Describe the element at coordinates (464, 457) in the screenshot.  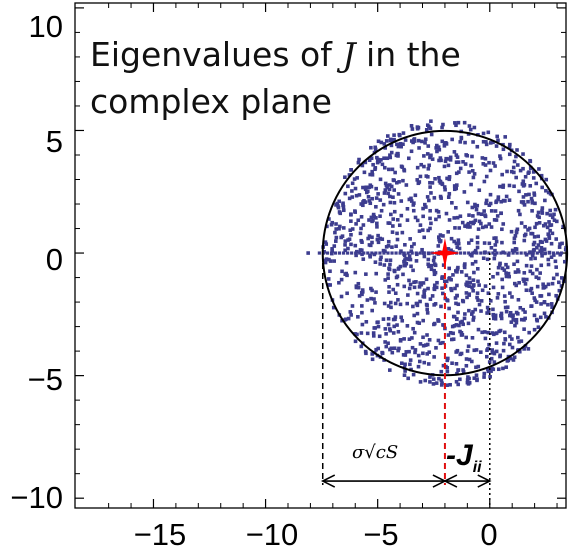
I see `ji-label: -Jii` at that location.